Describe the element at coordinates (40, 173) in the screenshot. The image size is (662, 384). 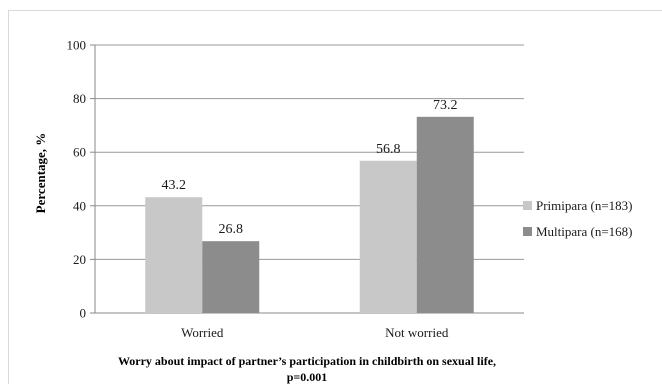
I see `y-axis-label: Percentage, %` at that location.